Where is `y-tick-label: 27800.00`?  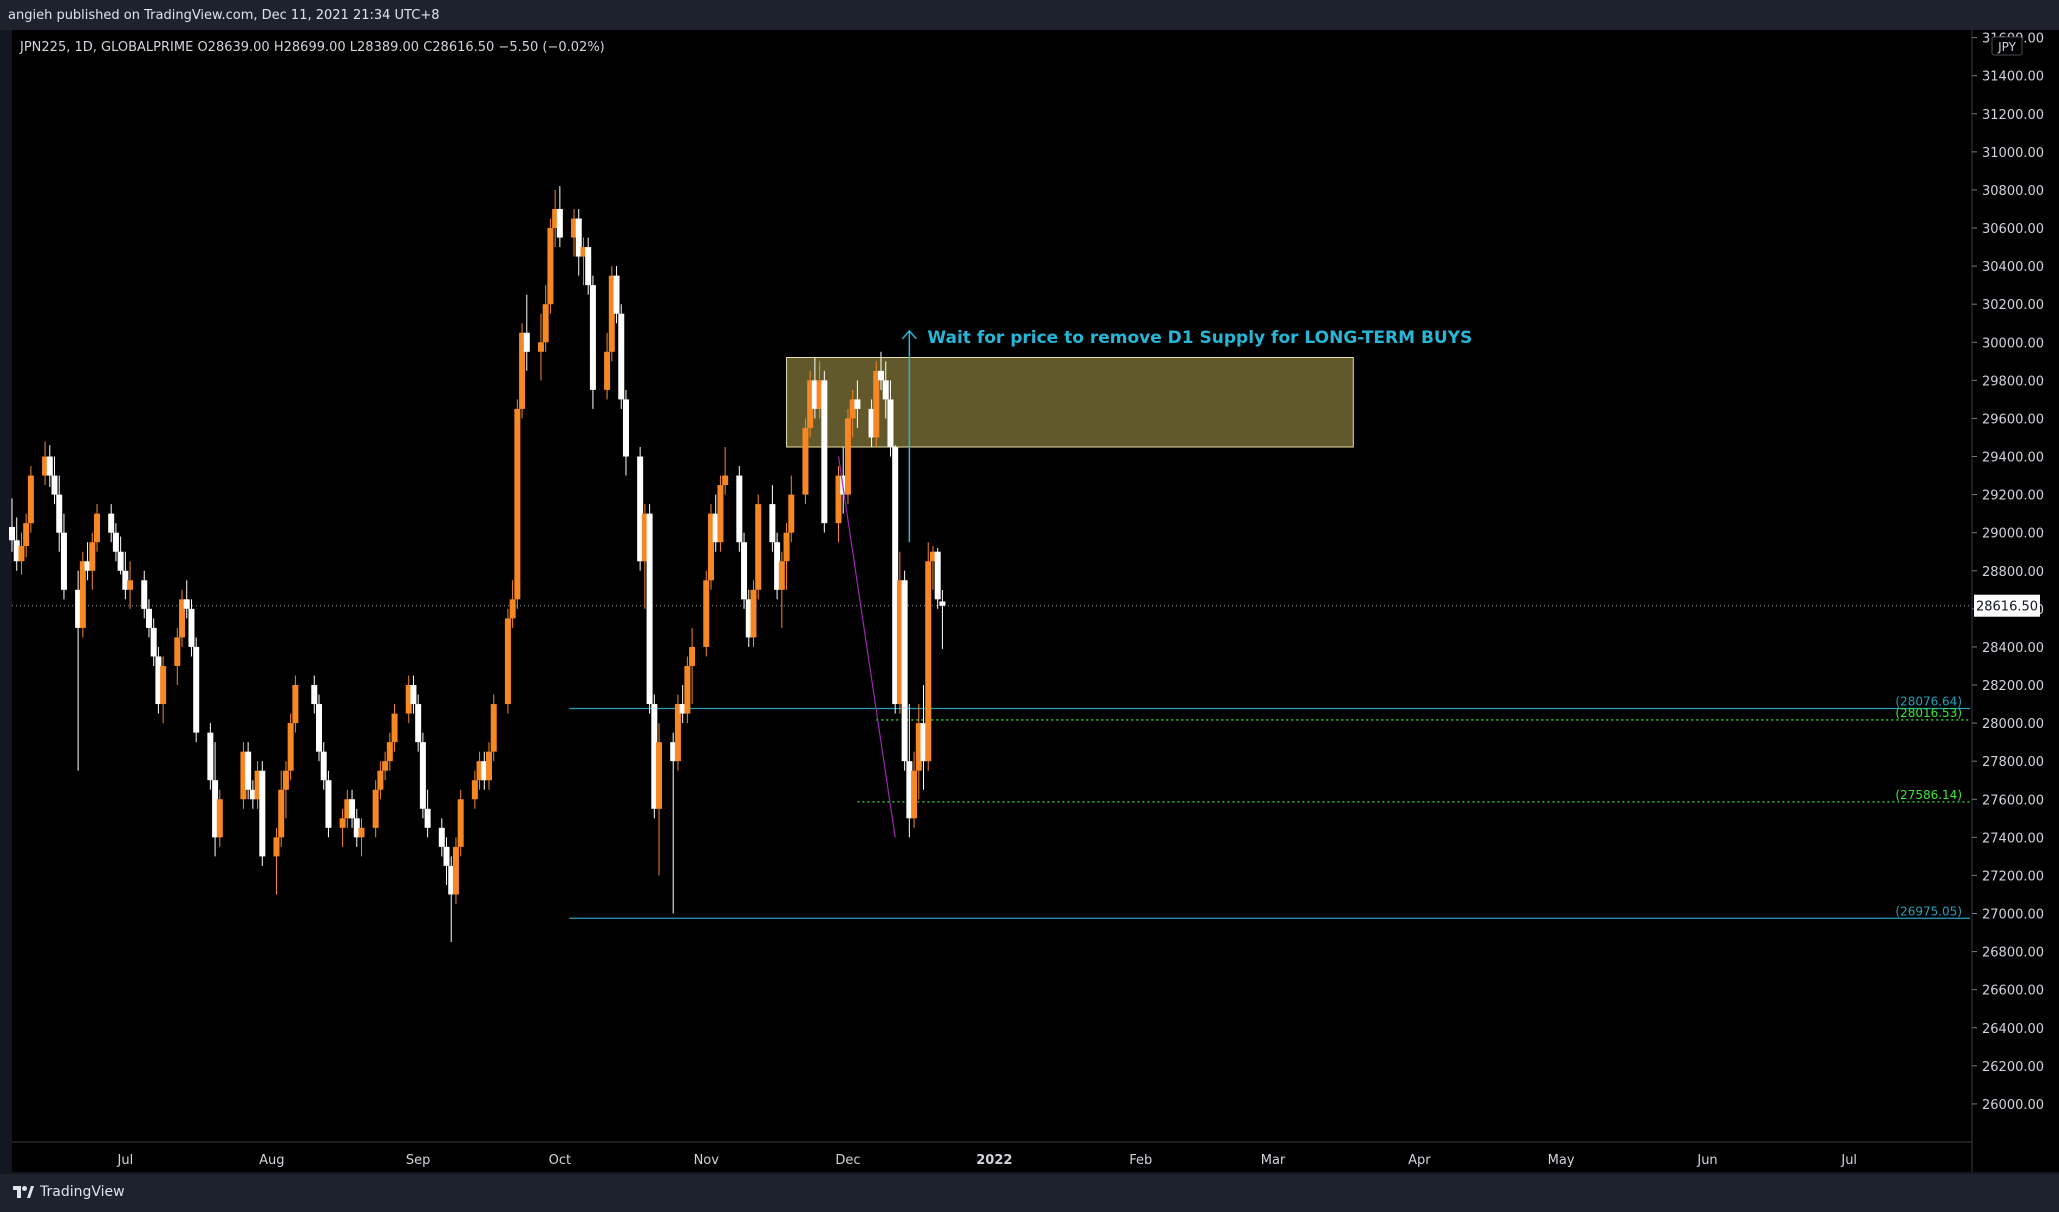 y-tick-label: 27800.00 is located at coordinates (2013, 762).